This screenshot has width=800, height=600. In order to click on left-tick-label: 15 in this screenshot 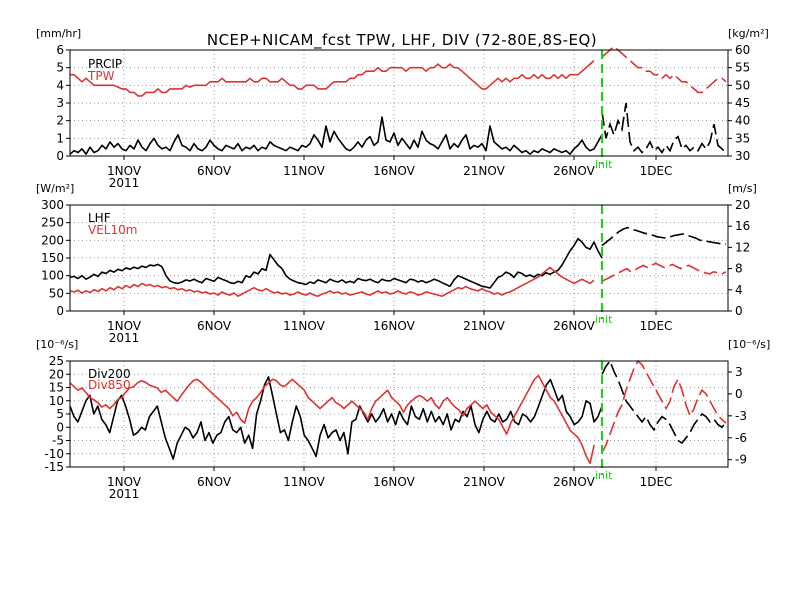, I will do `click(56, 388)`.